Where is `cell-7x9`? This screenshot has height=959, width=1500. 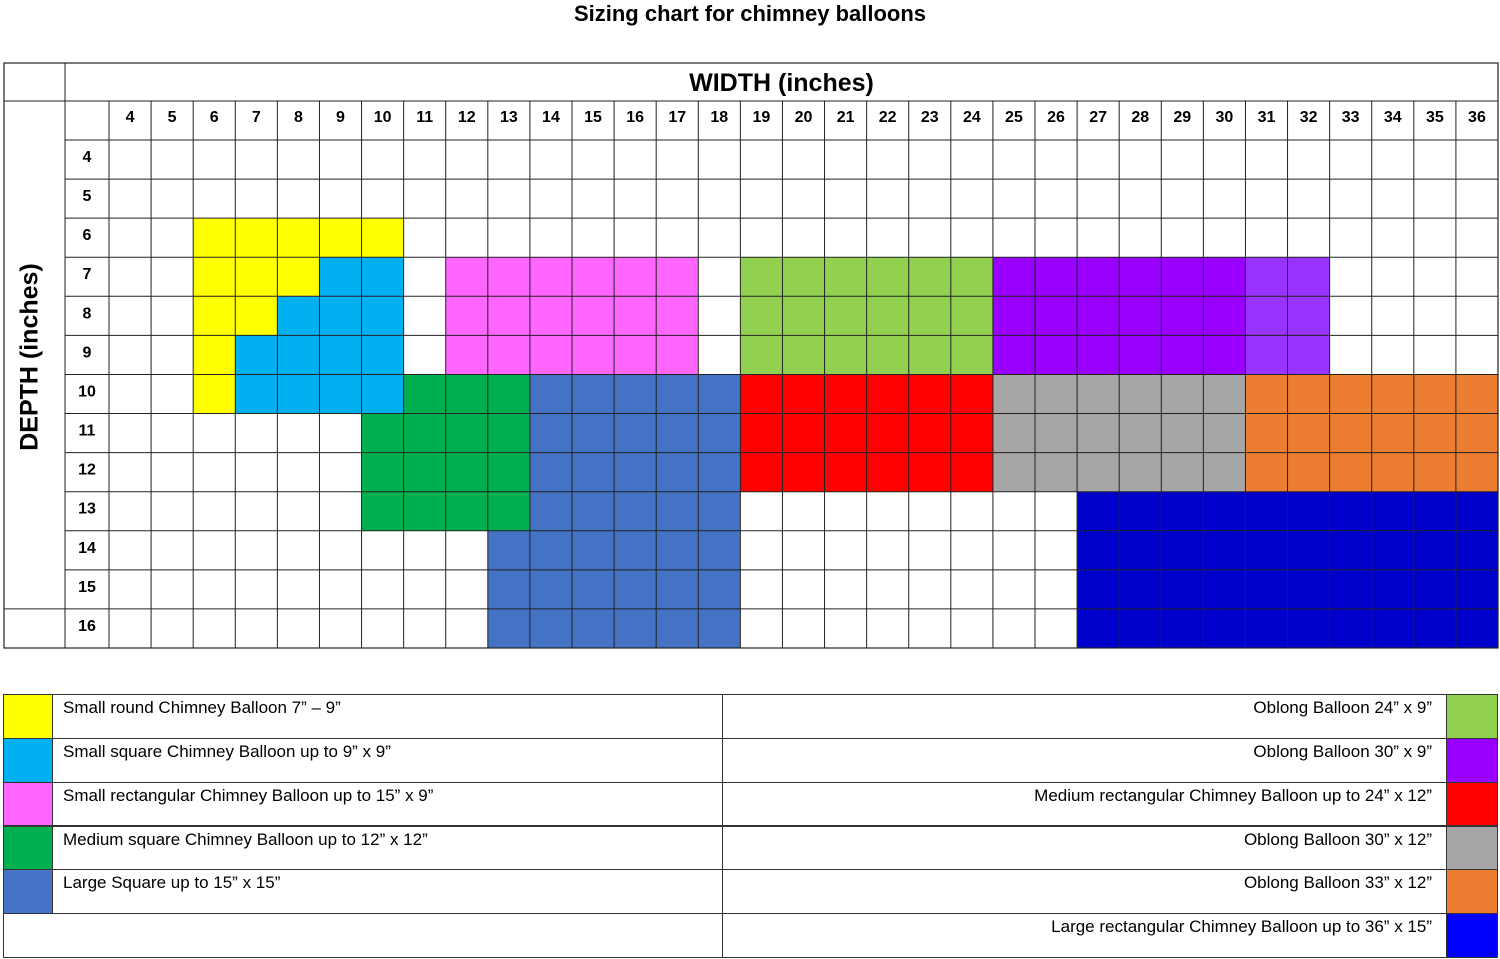
cell-7x9 is located at coordinates (340, 277).